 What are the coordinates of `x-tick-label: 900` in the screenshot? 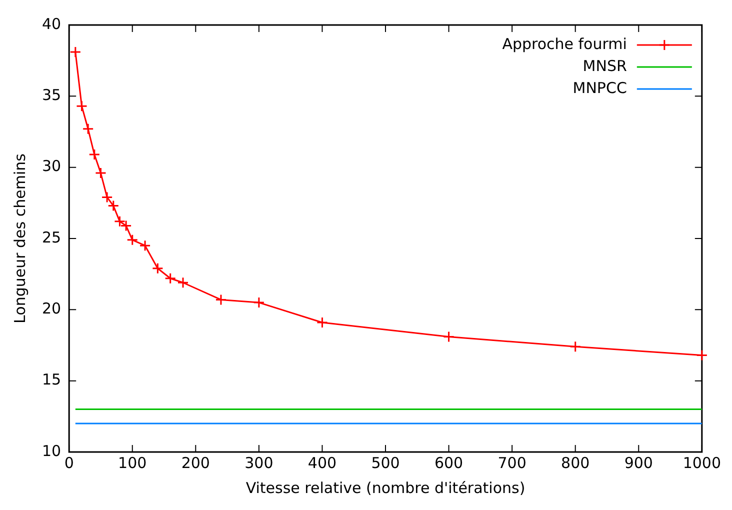 It's located at (638, 463).